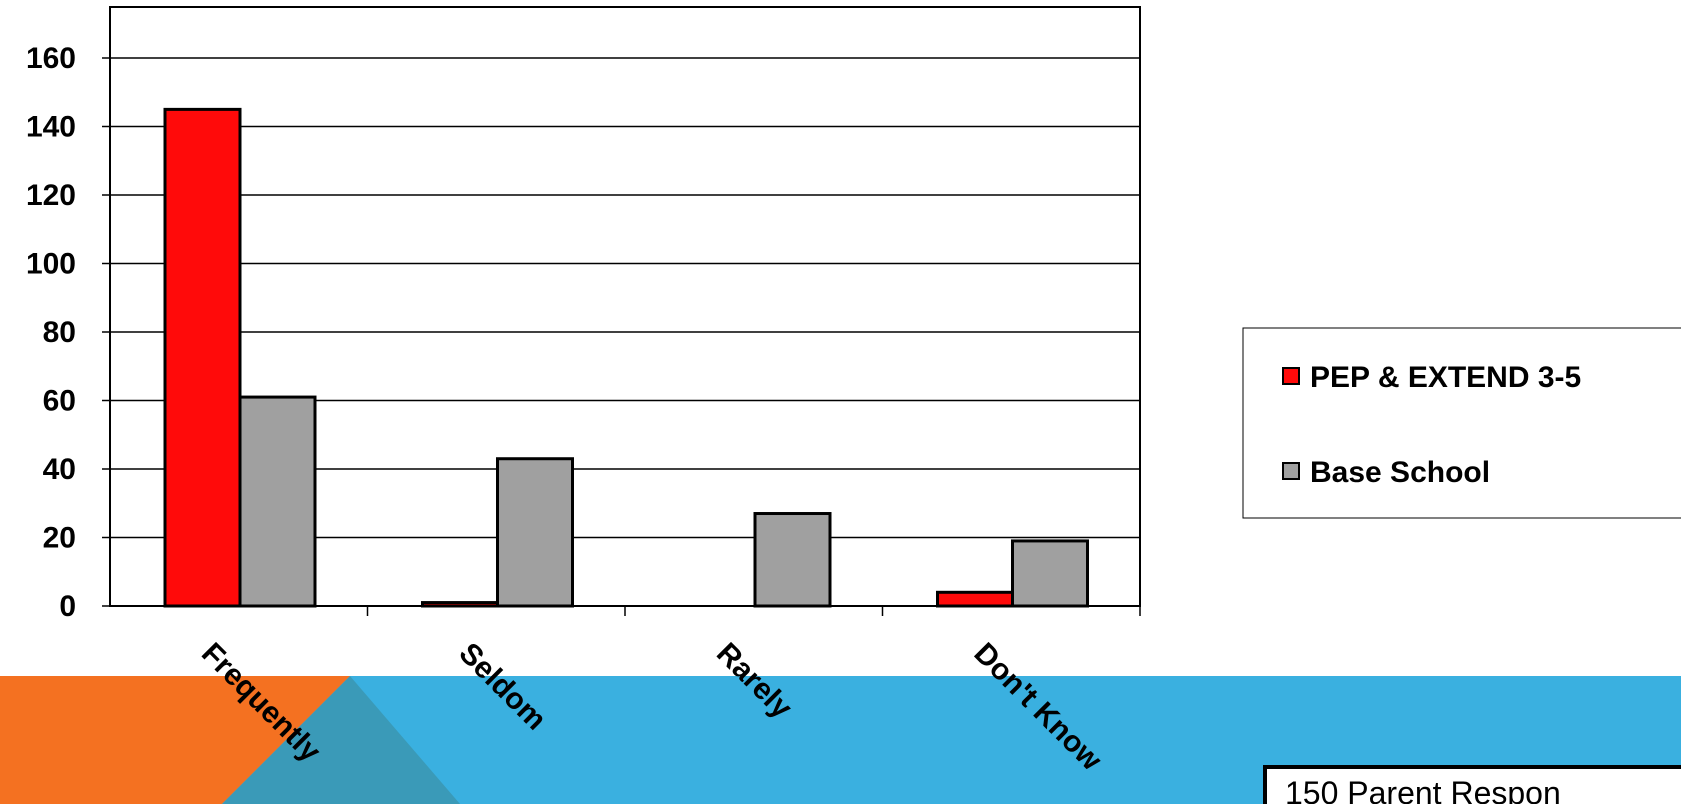  I want to click on legend-label-base: Base School, so click(1400, 472).